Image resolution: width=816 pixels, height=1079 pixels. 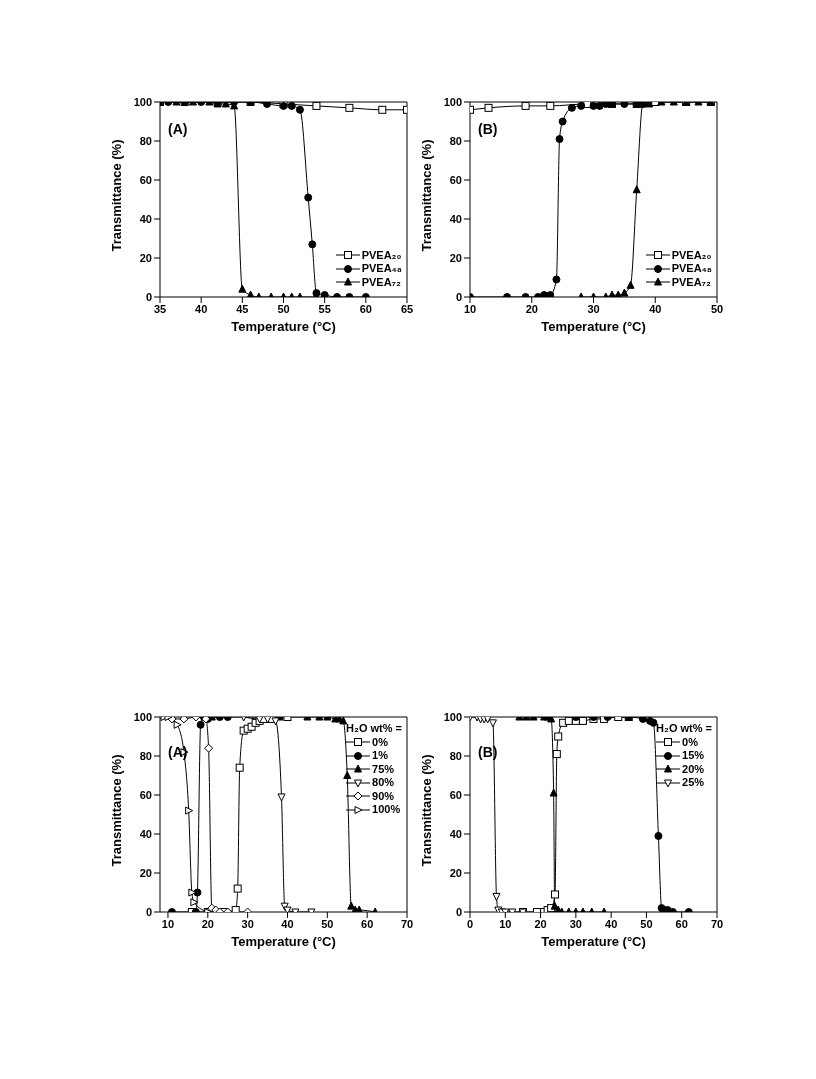 What do you see at coordinates (324, 308) in the screenshot?
I see `x-tick-label: 55` at bounding box center [324, 308].